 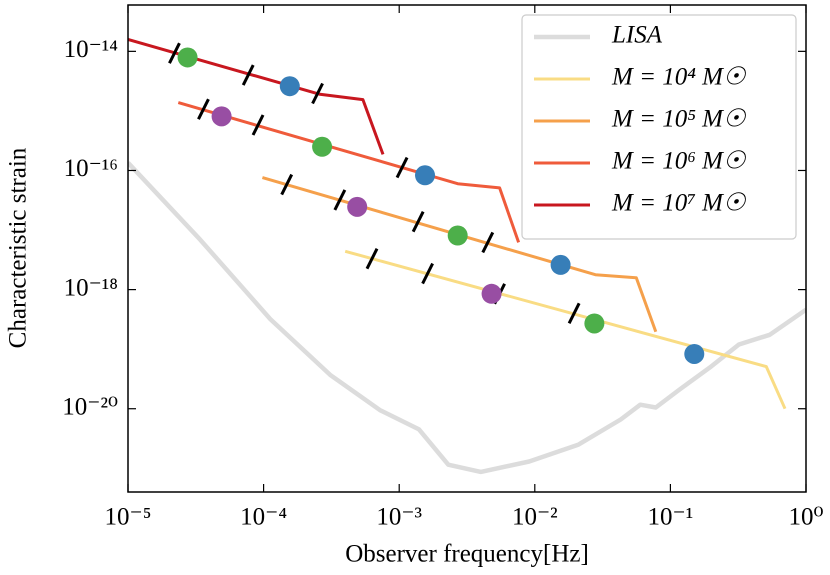 What do you see at coordinates (535, 517) in the screenshot?
I see `x-tick-label: 10⁻²` at bounding box center [535, 517].